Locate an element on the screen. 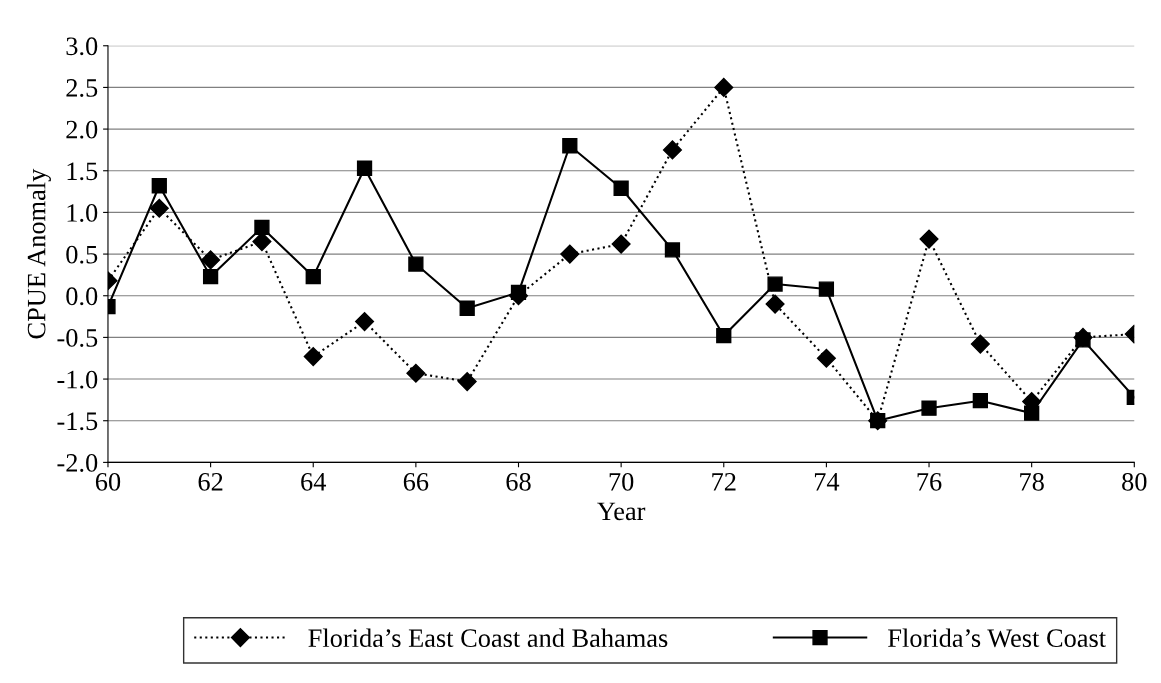  x-tick-label: 76 is located at coordinates (929, 481).